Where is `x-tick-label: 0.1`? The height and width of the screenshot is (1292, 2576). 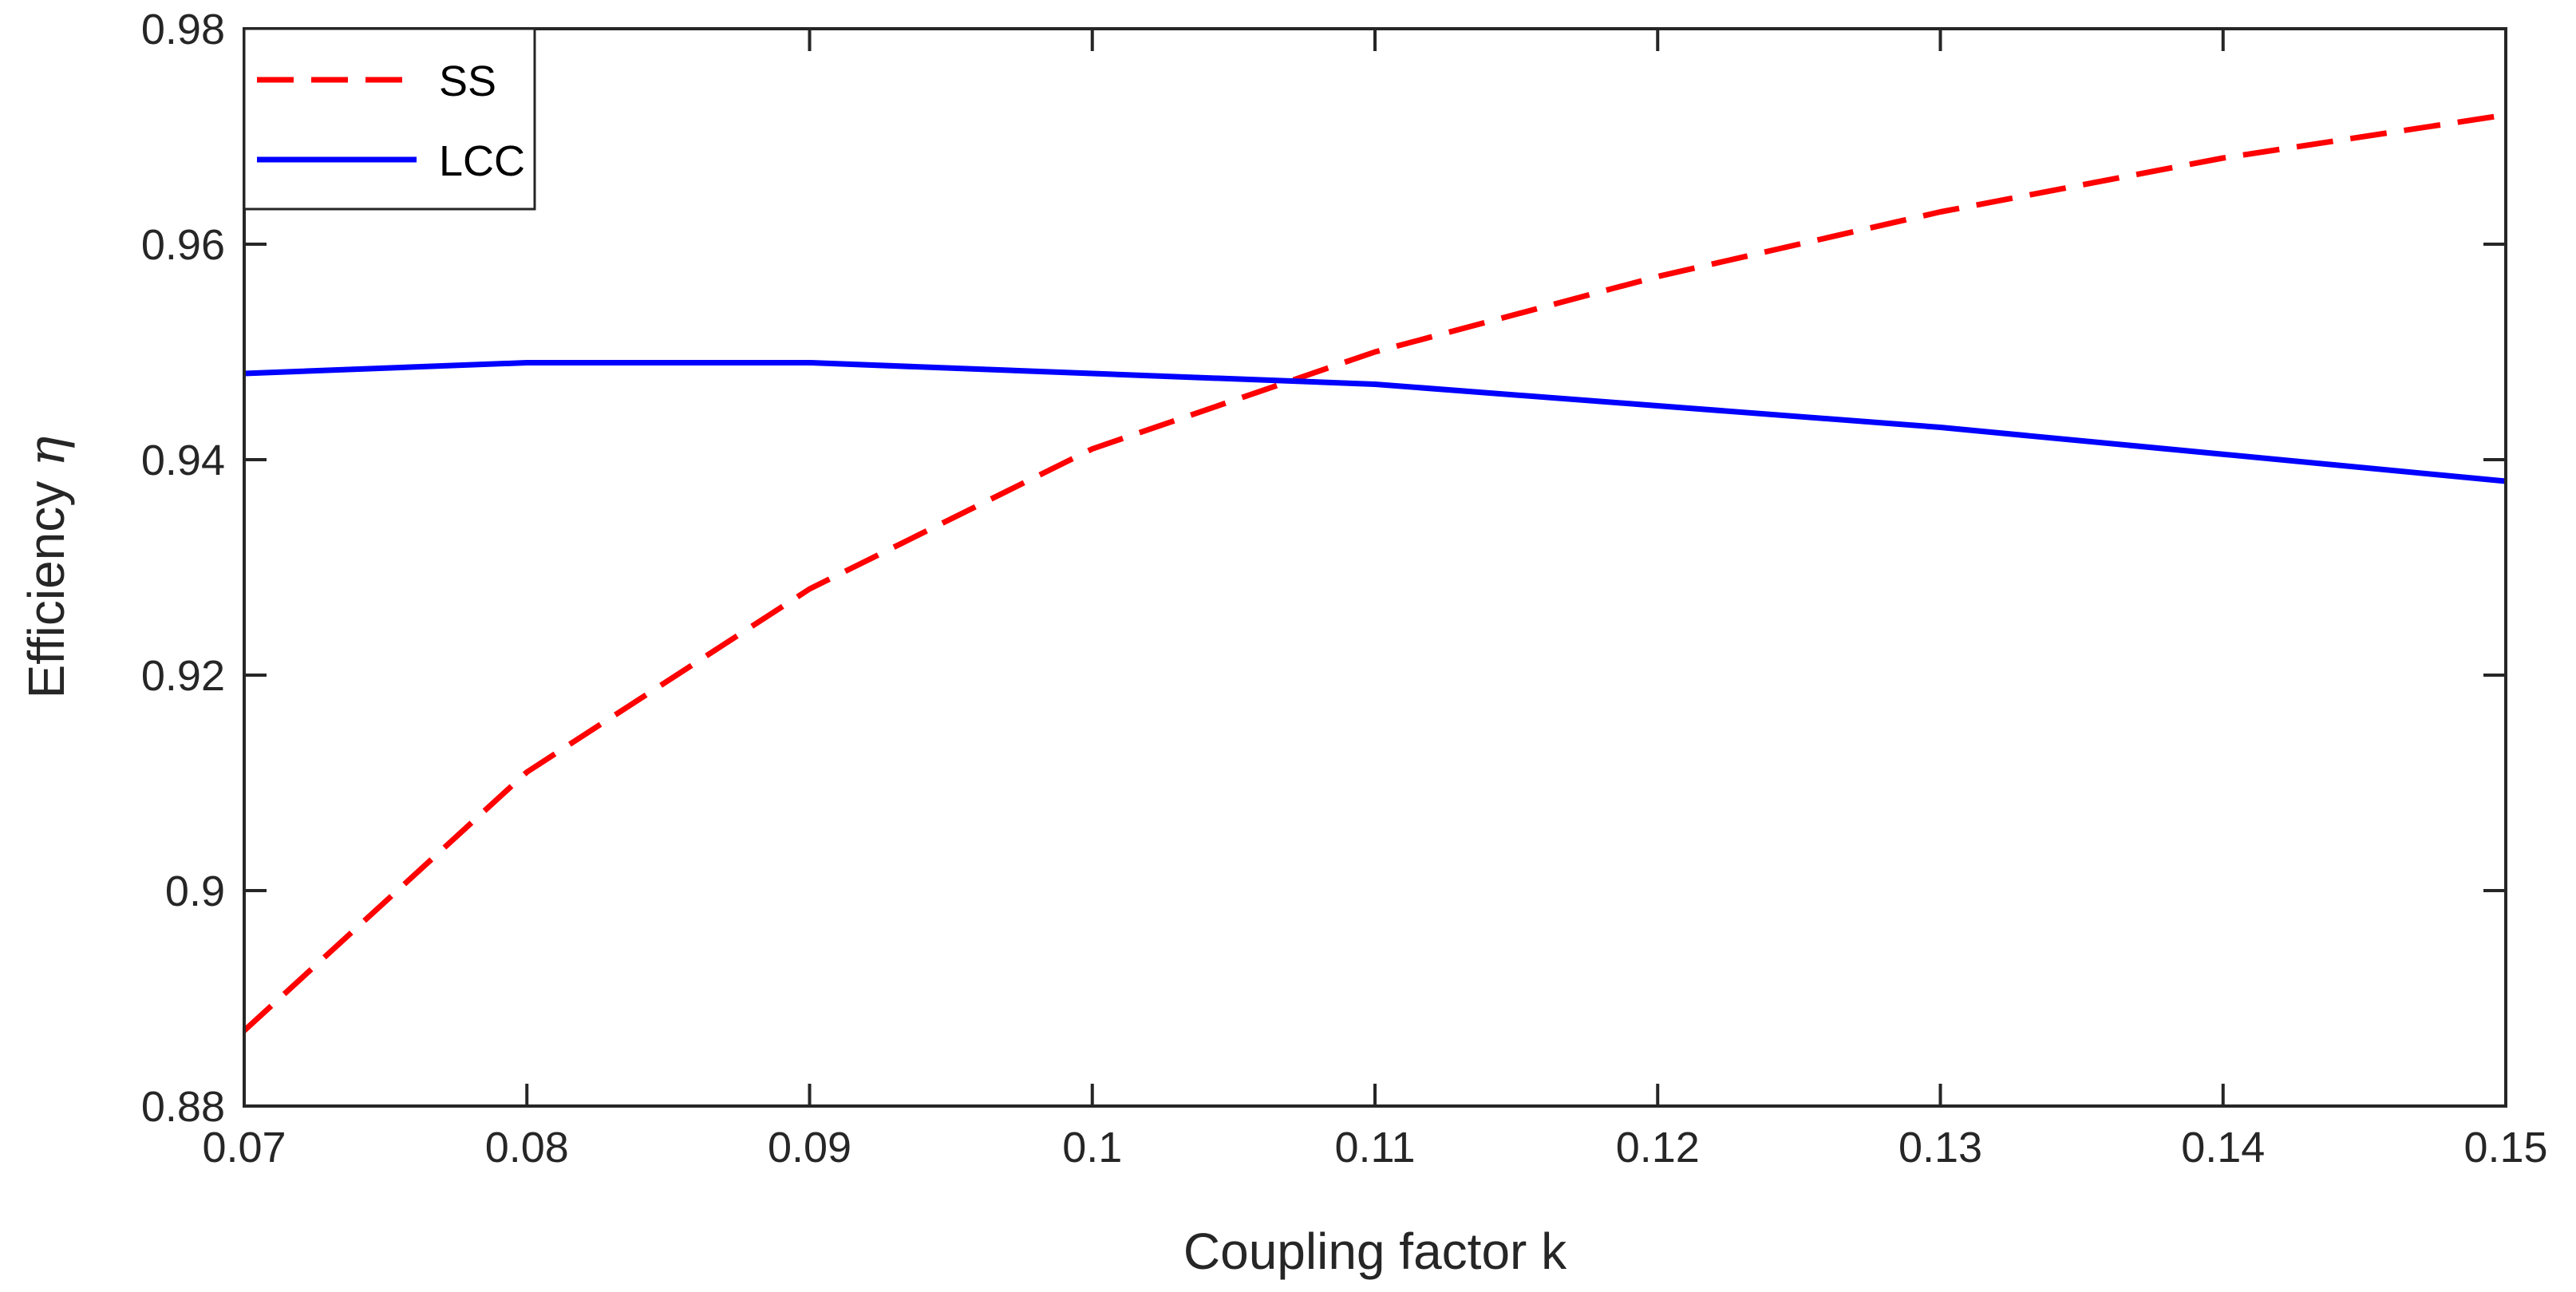
x-tick-label: 0.1 is located at coordinates (1092, 1147).